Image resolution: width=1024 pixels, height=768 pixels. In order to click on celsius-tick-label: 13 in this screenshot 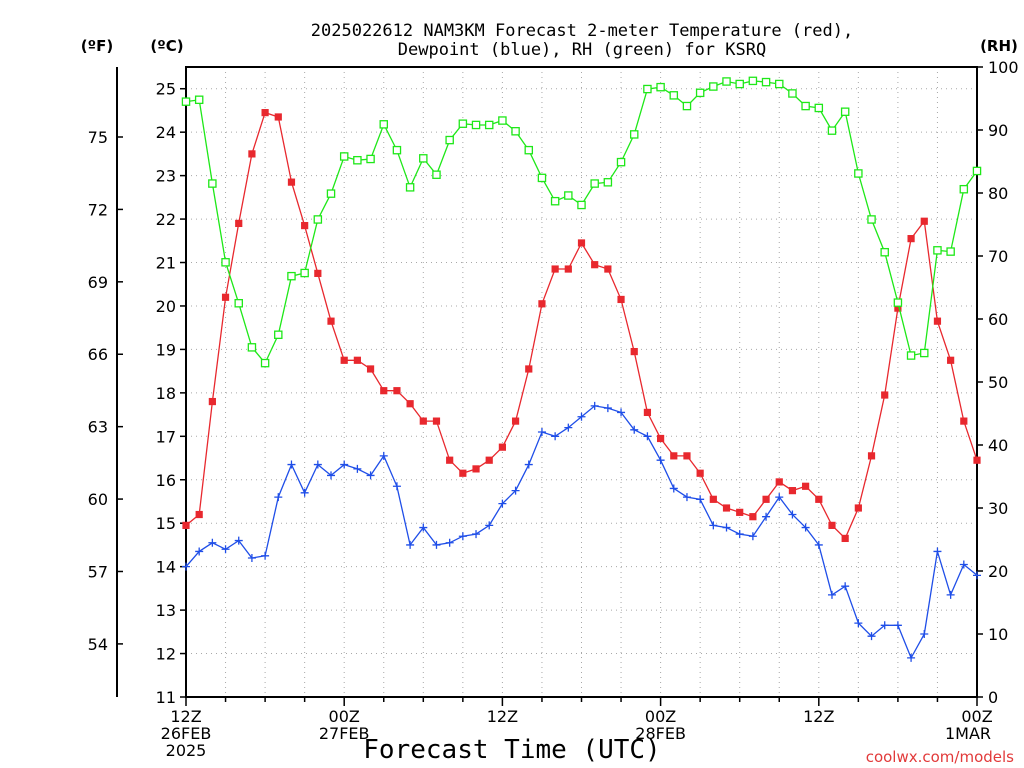, I will do `click(166, 610)`.